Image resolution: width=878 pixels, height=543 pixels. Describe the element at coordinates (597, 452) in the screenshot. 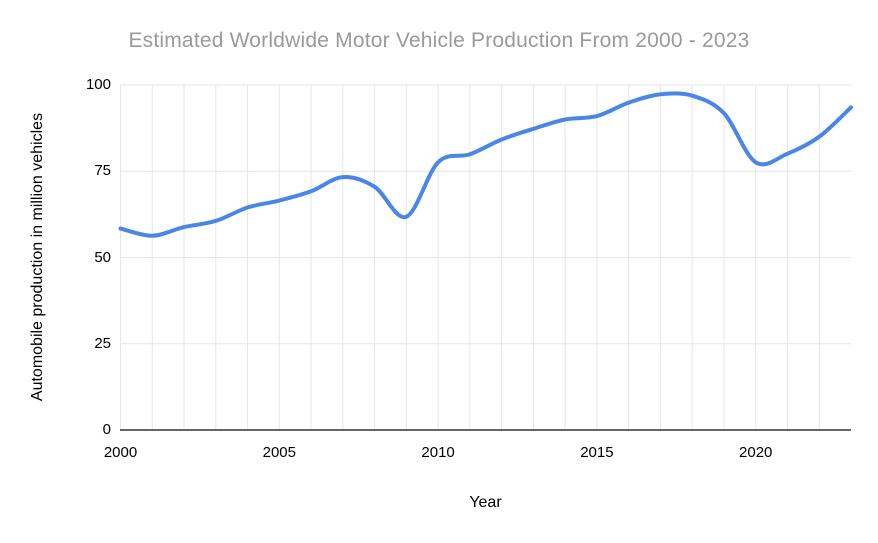

I see `x-tick-label: 2015` at that location.